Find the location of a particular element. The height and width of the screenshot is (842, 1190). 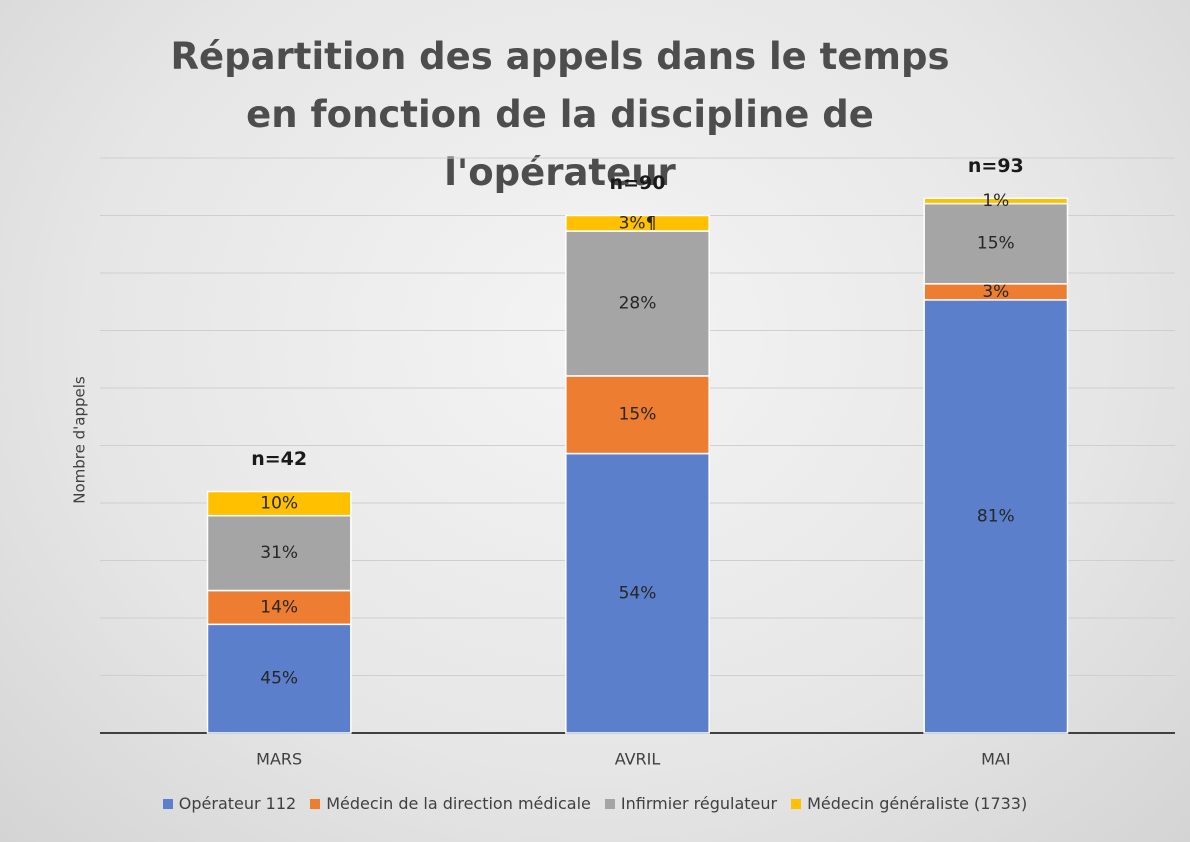

x-tick-label: MARS is located at coordinates (279, 759).